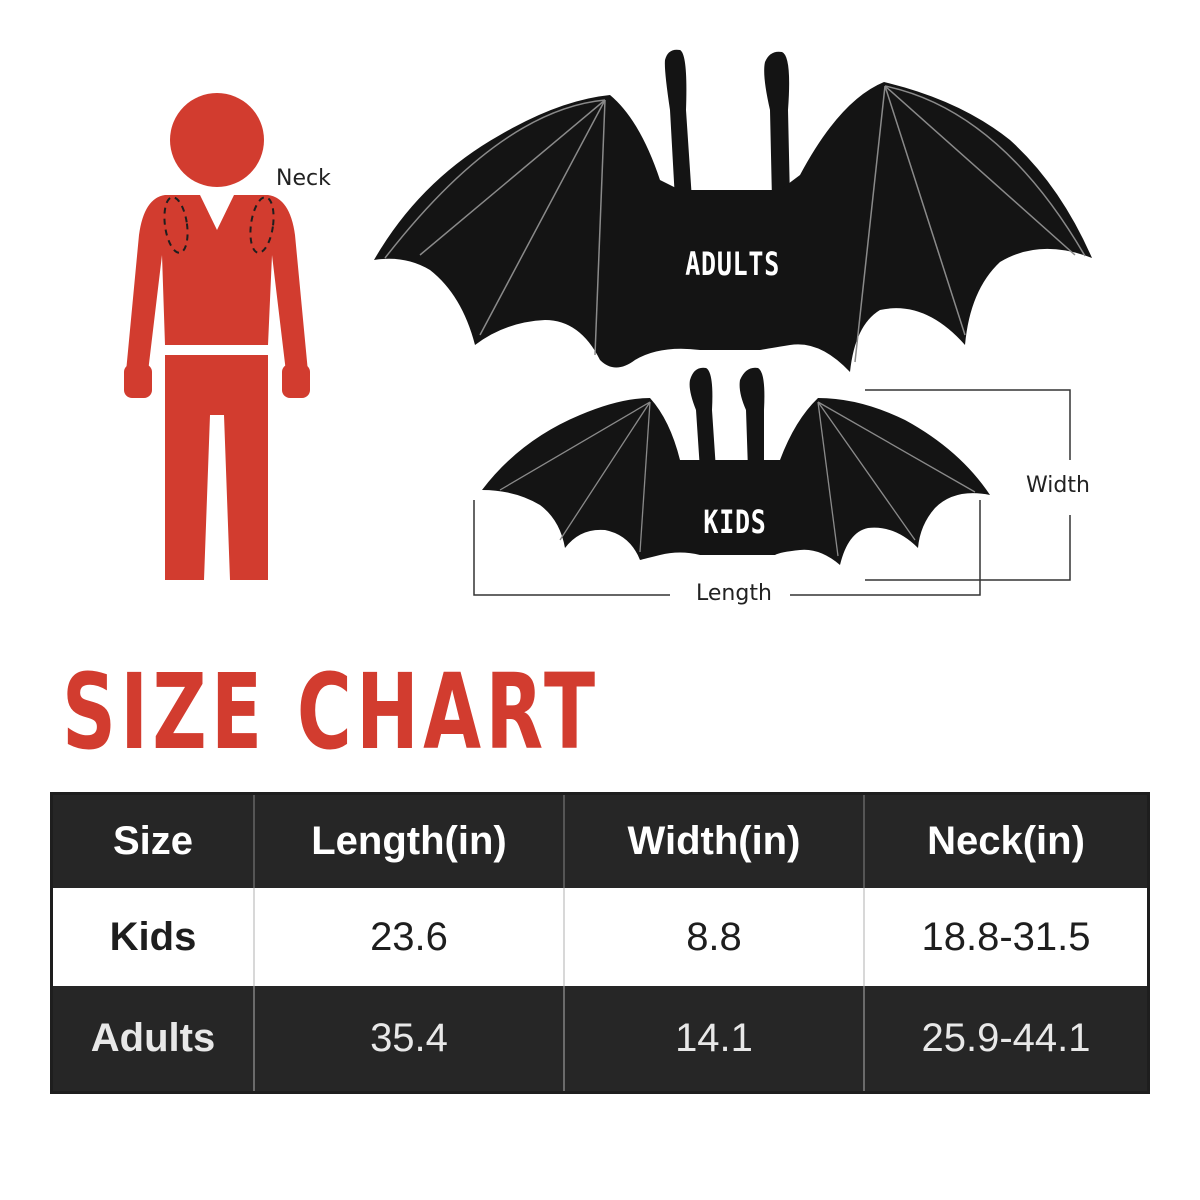  I want to click on neck-label: Neck, so click(303, 178).